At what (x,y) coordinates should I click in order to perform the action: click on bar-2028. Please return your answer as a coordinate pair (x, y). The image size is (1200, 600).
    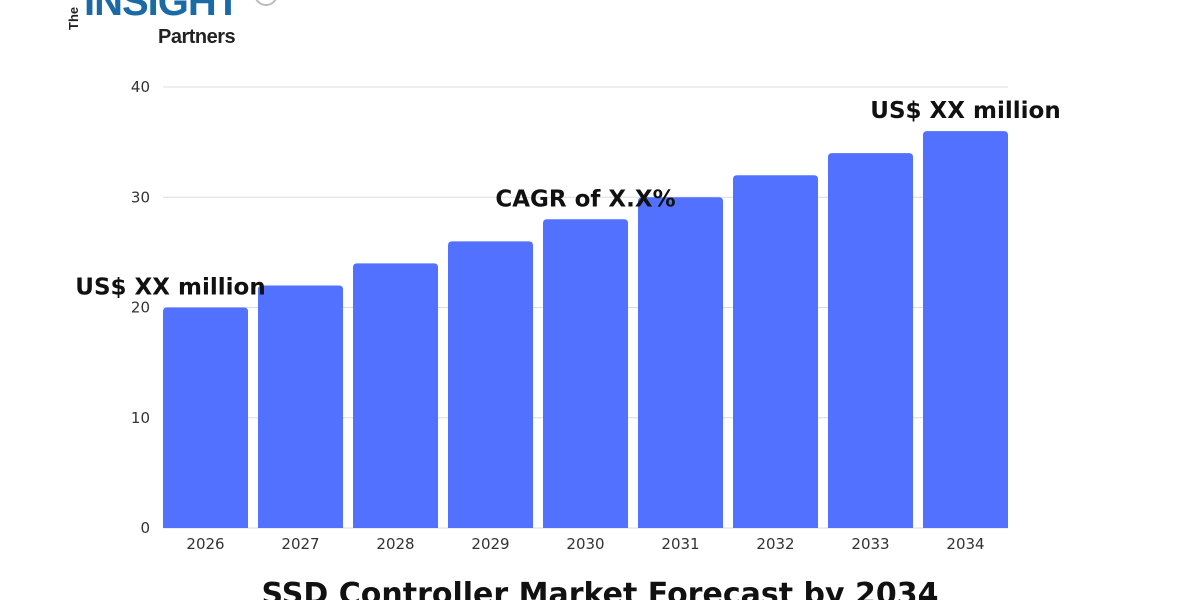
    Looking at the image, I should click on (395, 395).